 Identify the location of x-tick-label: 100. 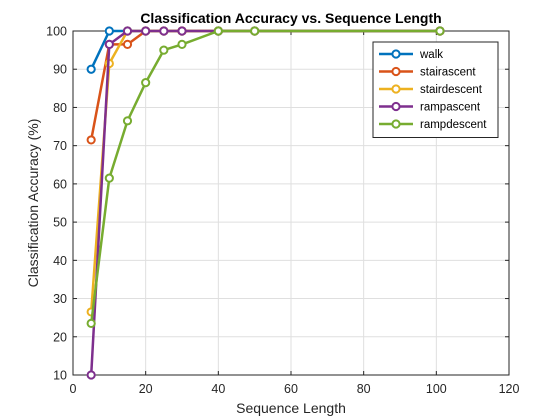
(436, 389).